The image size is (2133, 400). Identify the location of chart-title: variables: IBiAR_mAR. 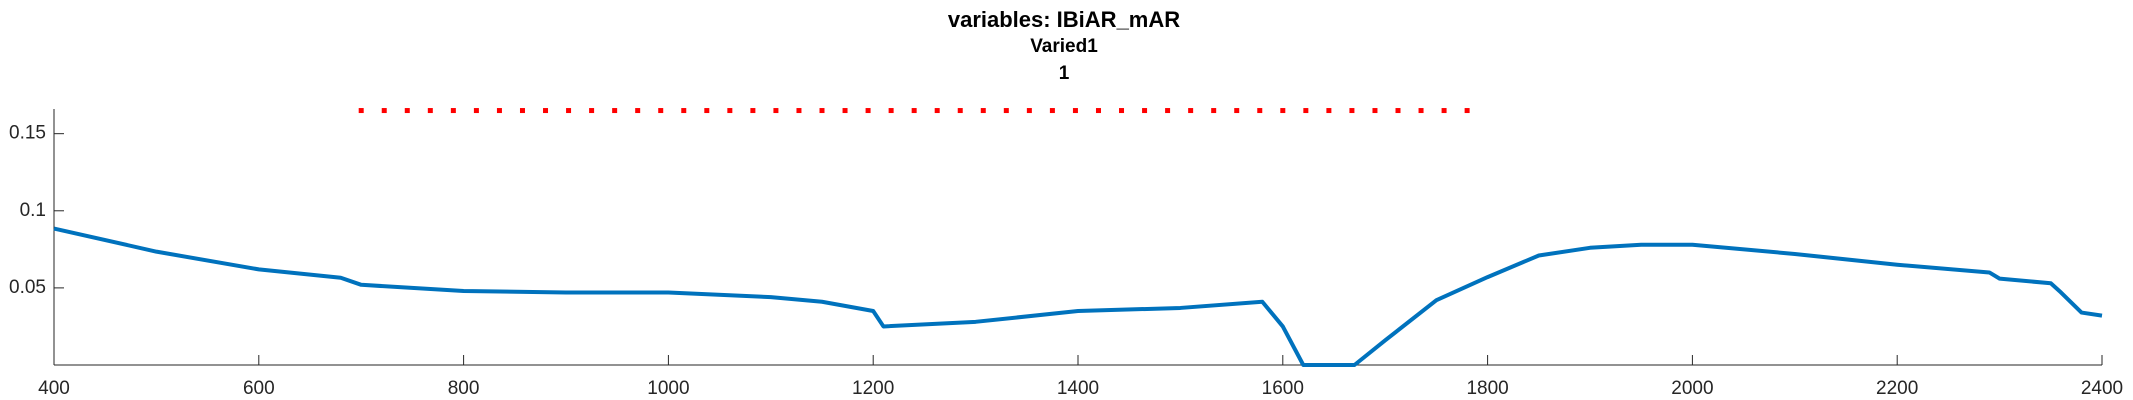
(1064, 19).